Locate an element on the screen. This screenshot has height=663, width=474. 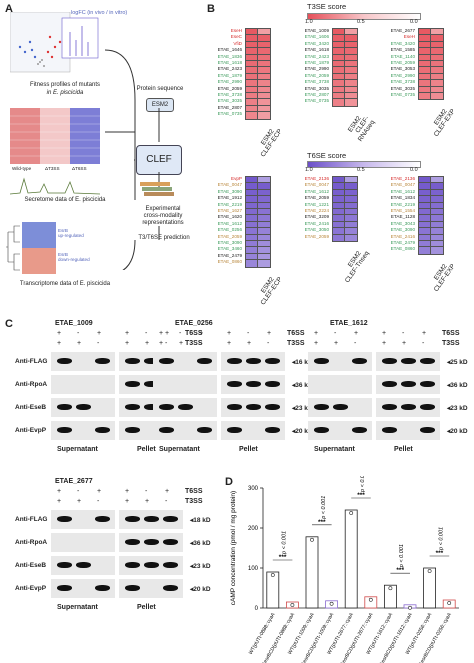
gene-label: ETAE_2059 is located at coordinates (229, 88).